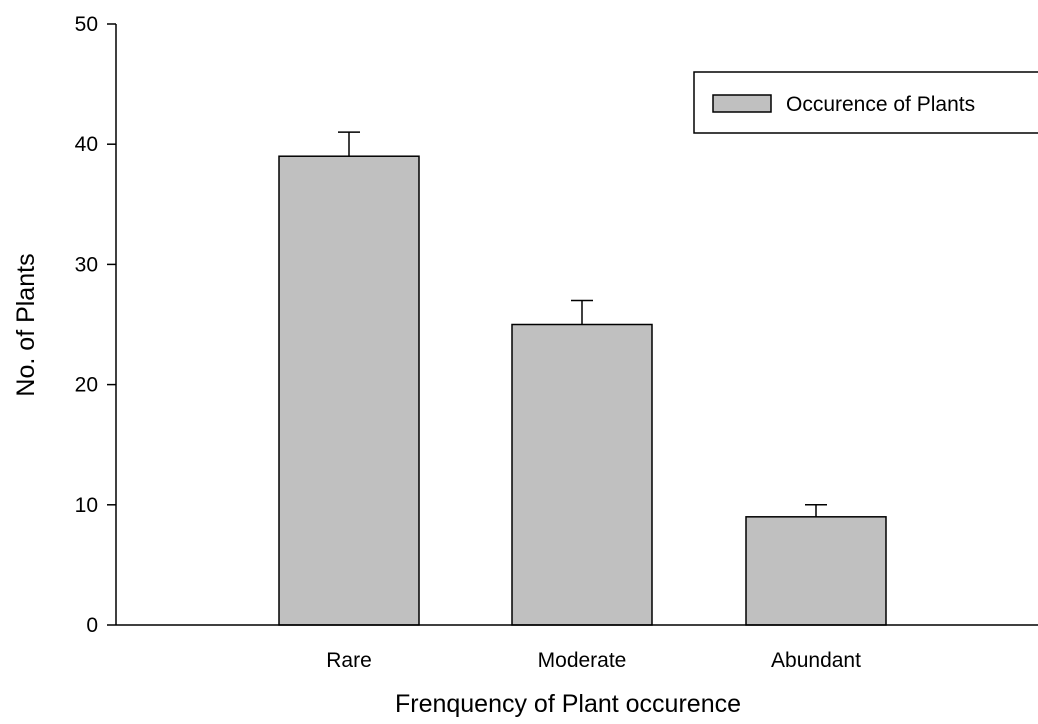 This screenshot has height=724, width=1038. What do you see at coordinates (95, 325) in the screenshot?
I see `y-ticks-layer: 0 10 20 30 40 50` at bounding box center [95, 325].